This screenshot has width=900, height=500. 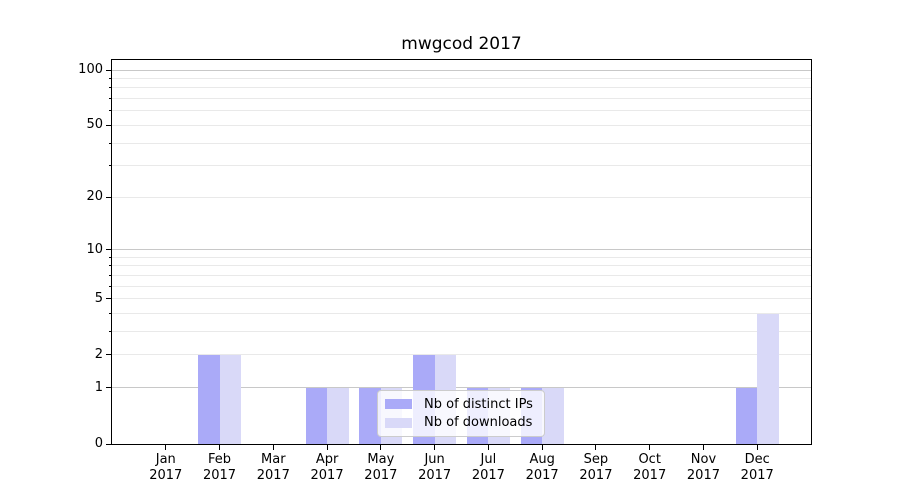 What do you see at coordinates (381, 468) in the screenshot?
I see `x-tick-label: May 2017` at bounding box center [381, 468].